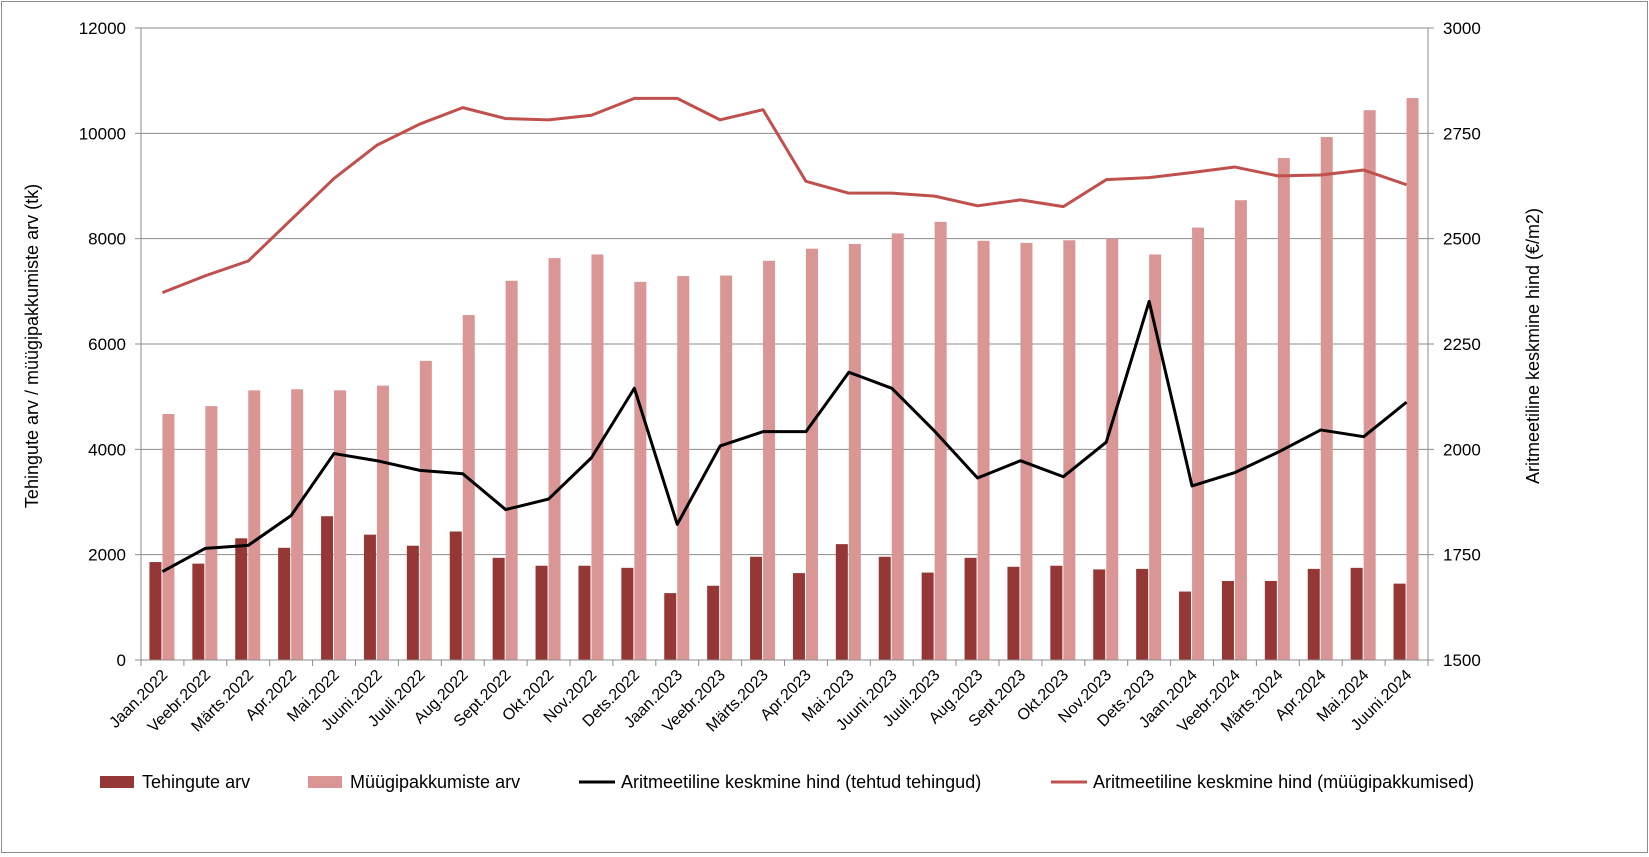  I want to click on right-tick-label: 1500, so click(1462, 660).